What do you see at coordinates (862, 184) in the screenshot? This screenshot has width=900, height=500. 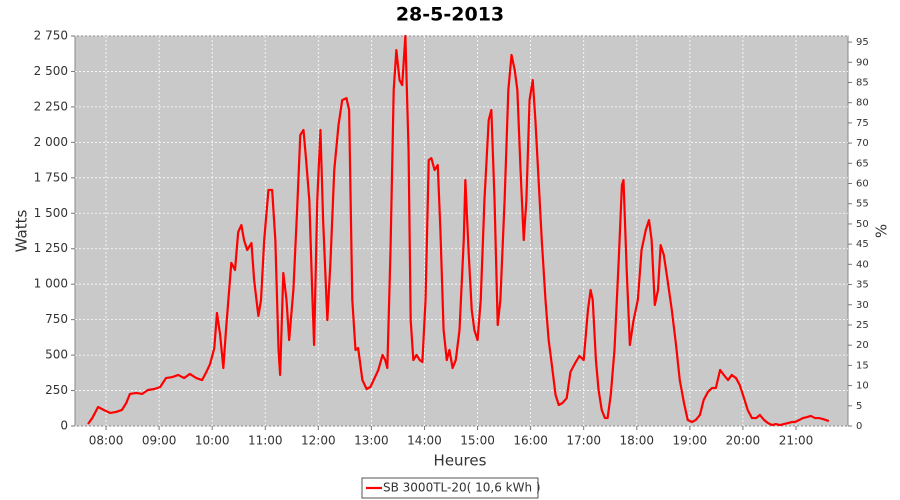 I see `y2-tick-label: 60` at bounding box center [862, 184].